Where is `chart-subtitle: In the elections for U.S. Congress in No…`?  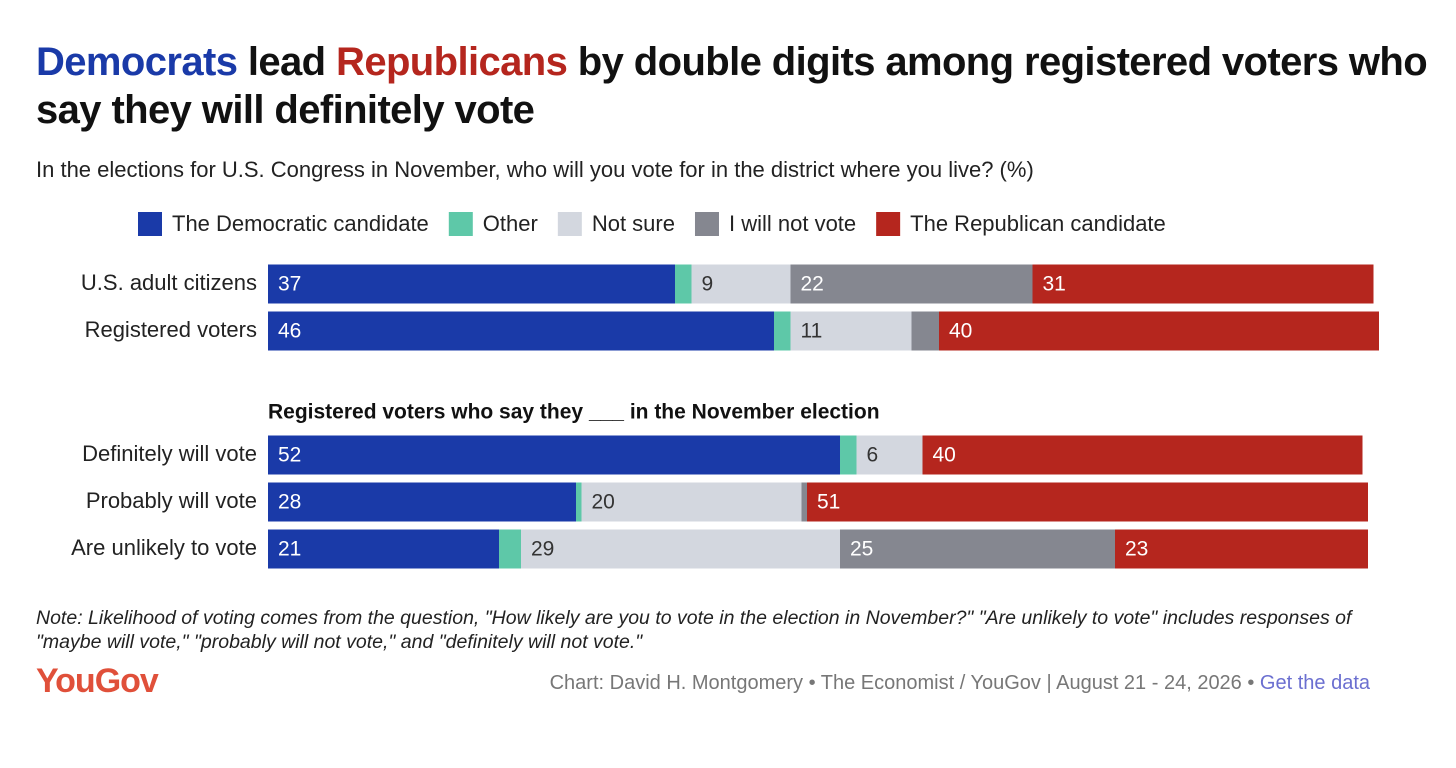 chart-subtitle: In the elections for U.S. Congress in No… is located at coordinates (535, 169).